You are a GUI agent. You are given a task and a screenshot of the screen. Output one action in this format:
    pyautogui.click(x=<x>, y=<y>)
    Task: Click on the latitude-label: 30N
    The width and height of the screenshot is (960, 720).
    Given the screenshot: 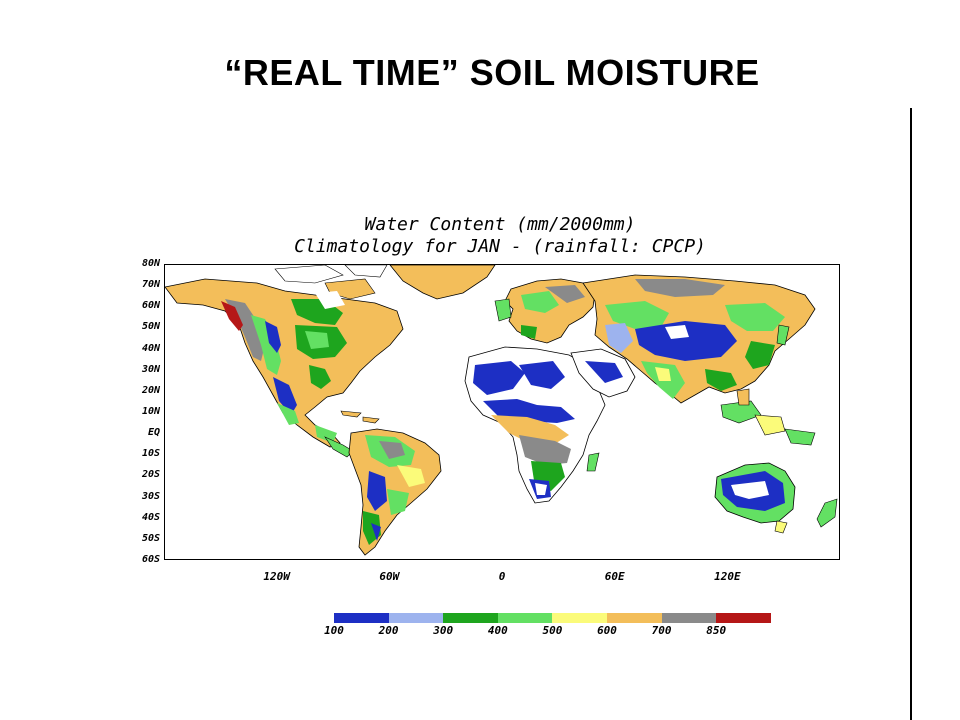 What is the action you would take?
    pyautogui.click(x=150, y=369)
    